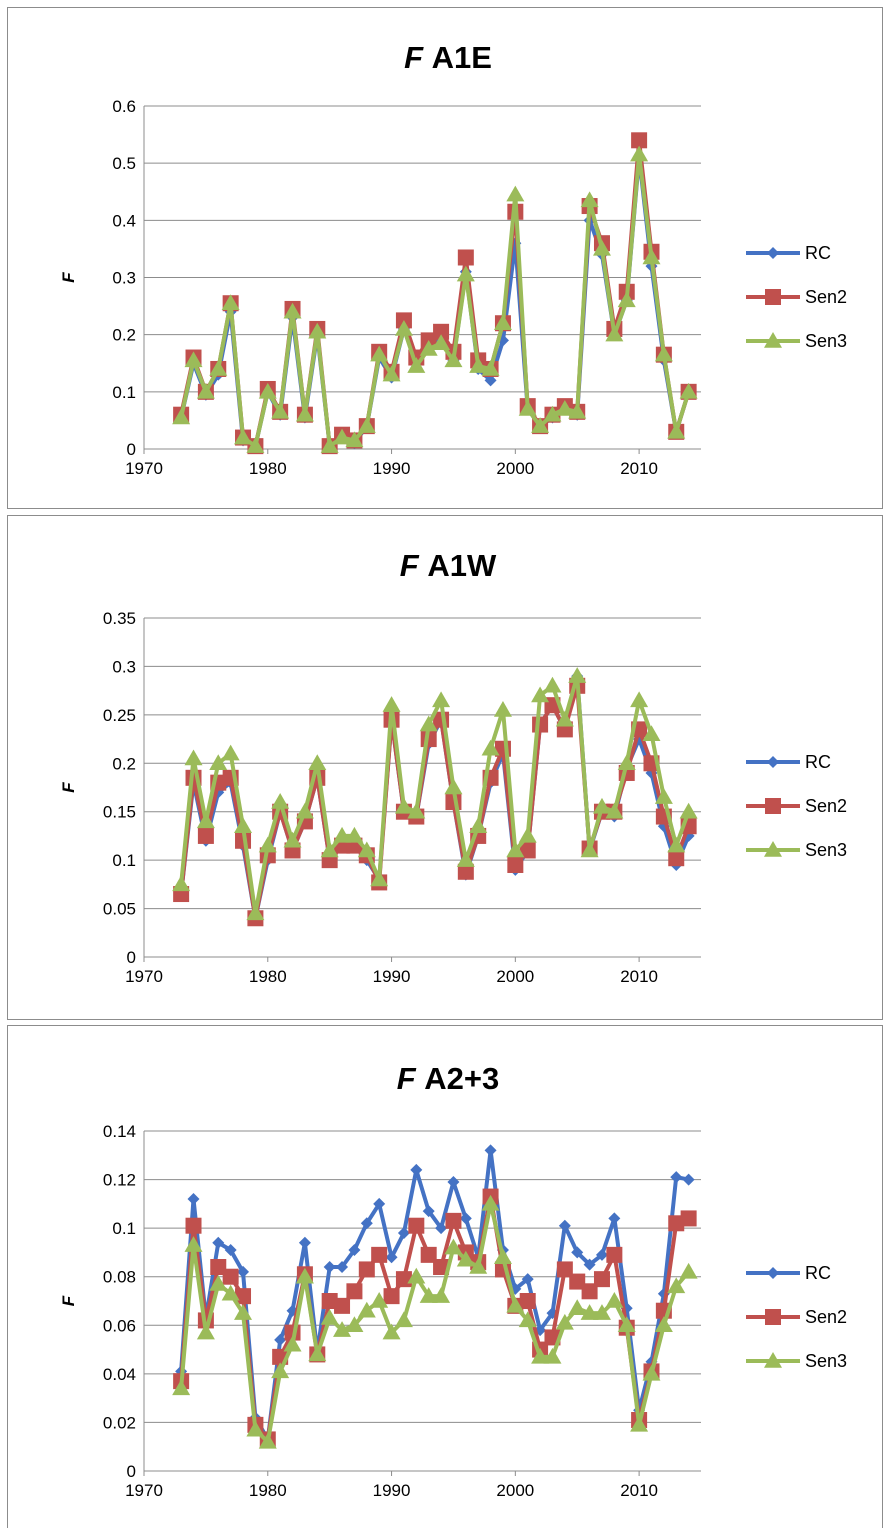  What do you see at coordinates (342, 1267) in the screenshot?
I see `marker-c2-s0-p13` at bounding box center [342, 1267].